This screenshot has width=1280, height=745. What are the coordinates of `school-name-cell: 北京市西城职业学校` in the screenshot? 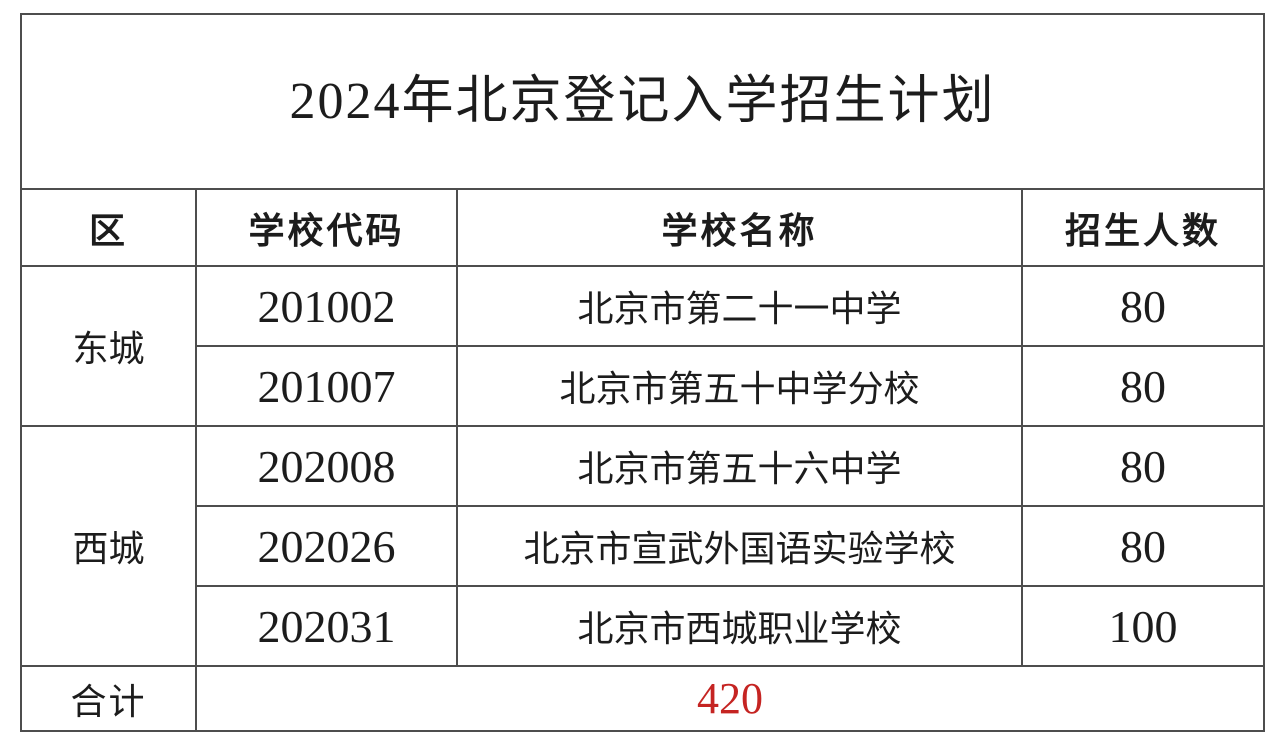 It's located at (739, 626).